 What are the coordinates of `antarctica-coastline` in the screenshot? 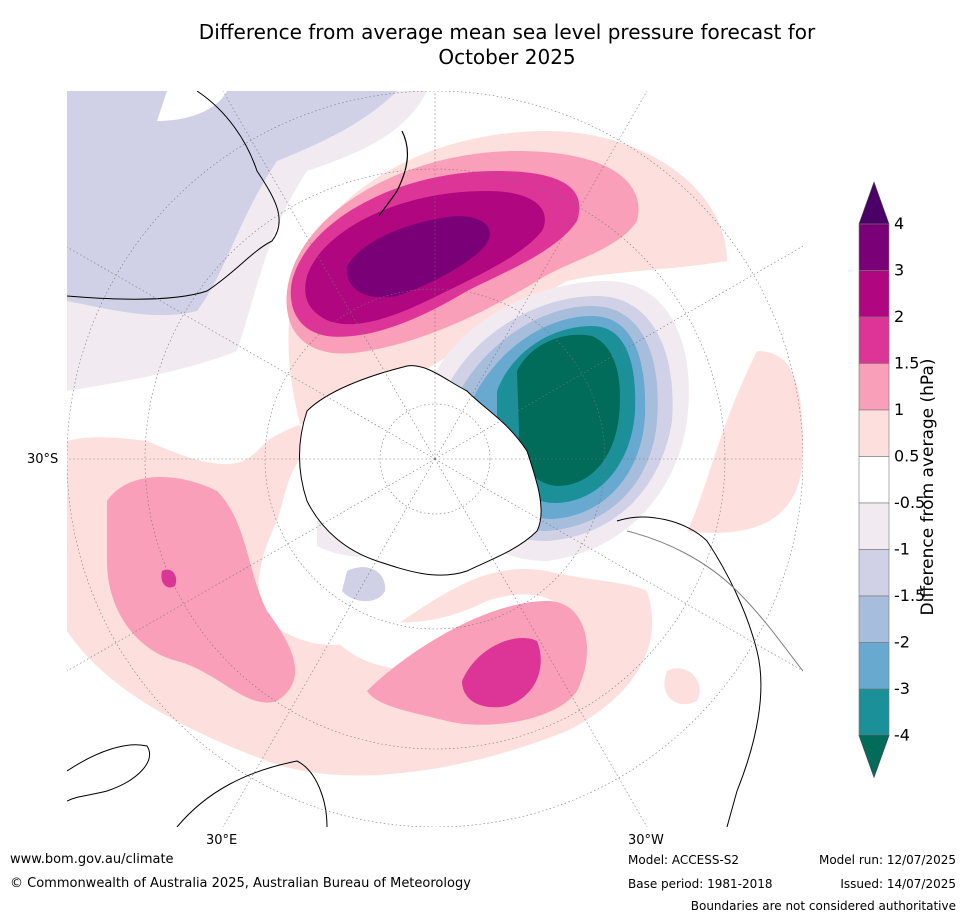 It's located at (420, 470).